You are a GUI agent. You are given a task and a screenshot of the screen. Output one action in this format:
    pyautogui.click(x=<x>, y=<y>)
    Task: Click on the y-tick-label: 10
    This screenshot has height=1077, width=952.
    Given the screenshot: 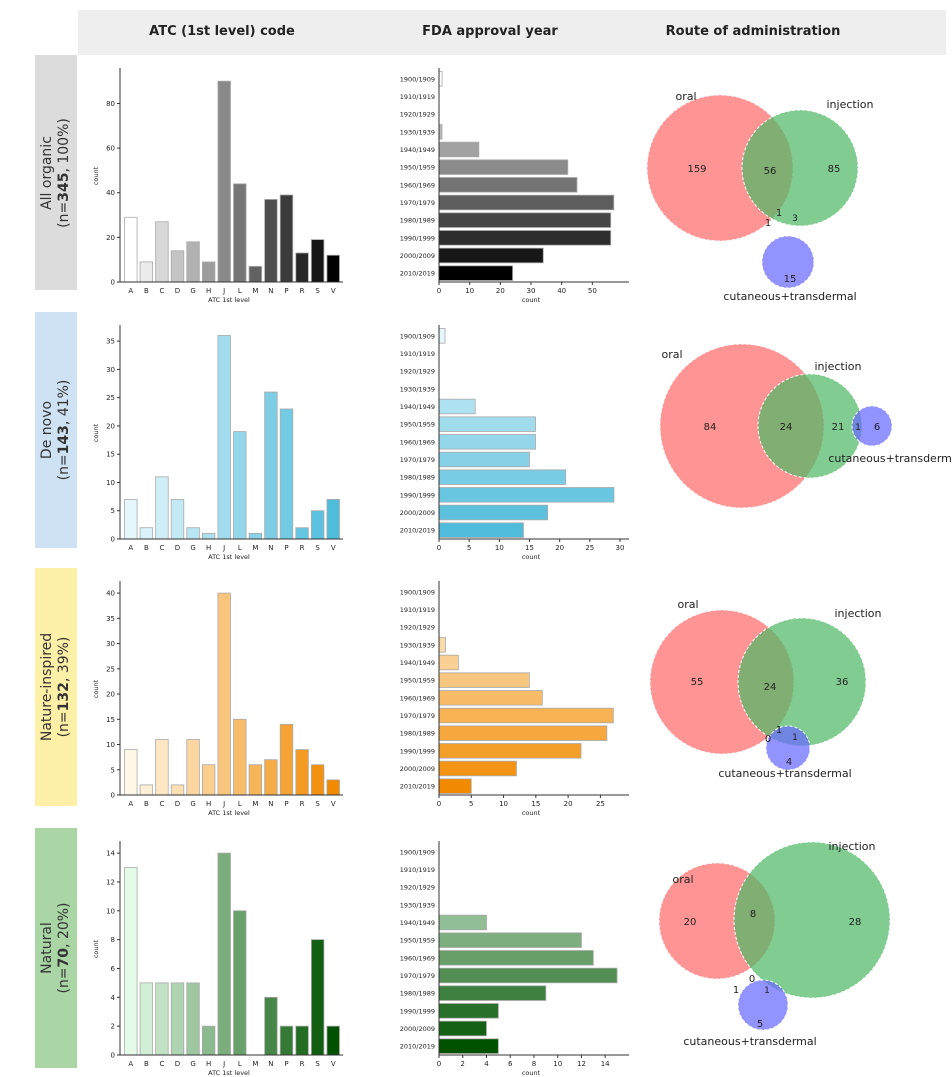 What is the action you would take?
    pyautogui.click(x=110, y=745)
    